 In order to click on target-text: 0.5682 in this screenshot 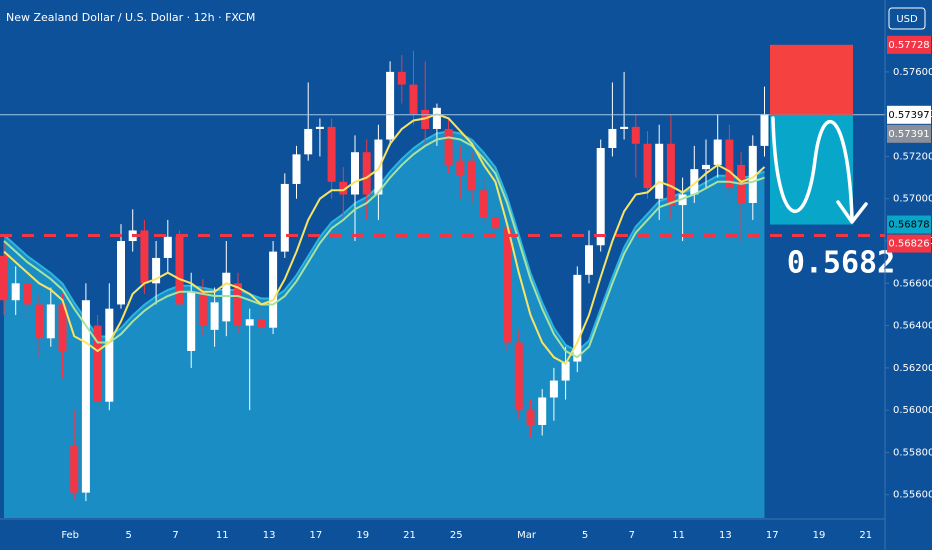, I will do `click(841, 263)`.